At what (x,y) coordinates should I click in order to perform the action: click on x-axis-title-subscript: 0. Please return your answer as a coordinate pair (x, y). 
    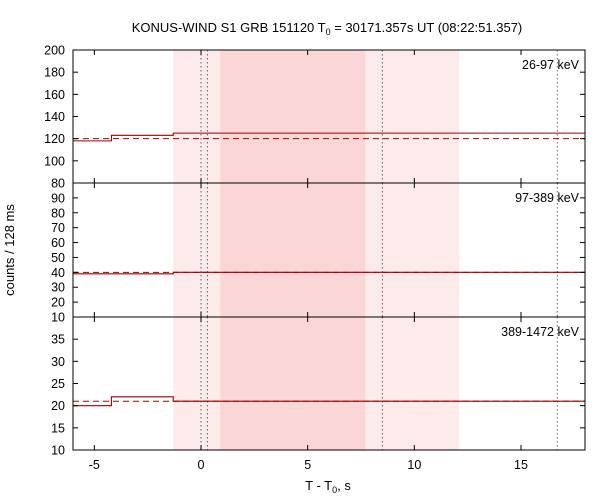
    Looking at the image, I should click on (334, 490).